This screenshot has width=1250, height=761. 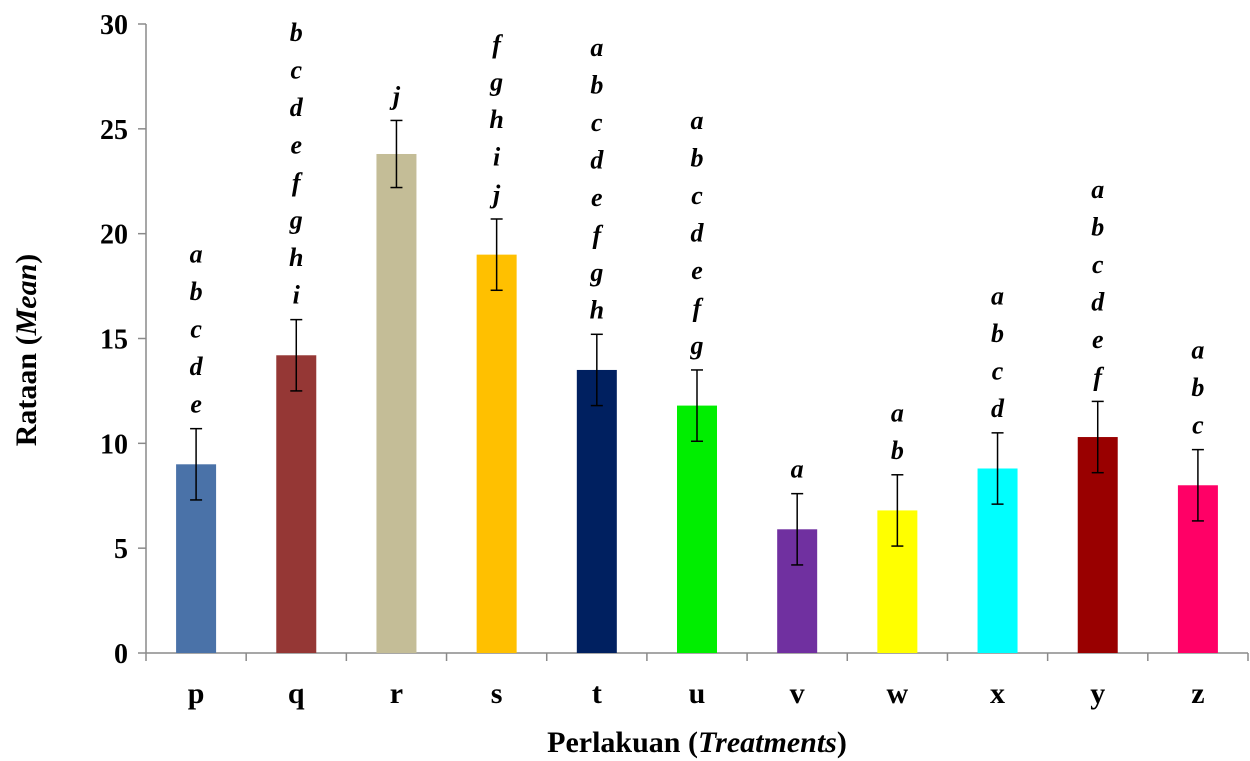 What do you see at coordinates (114, 444) in the screenshot?
I see `y-tick-label: 10` at bounding box center [114, 444].